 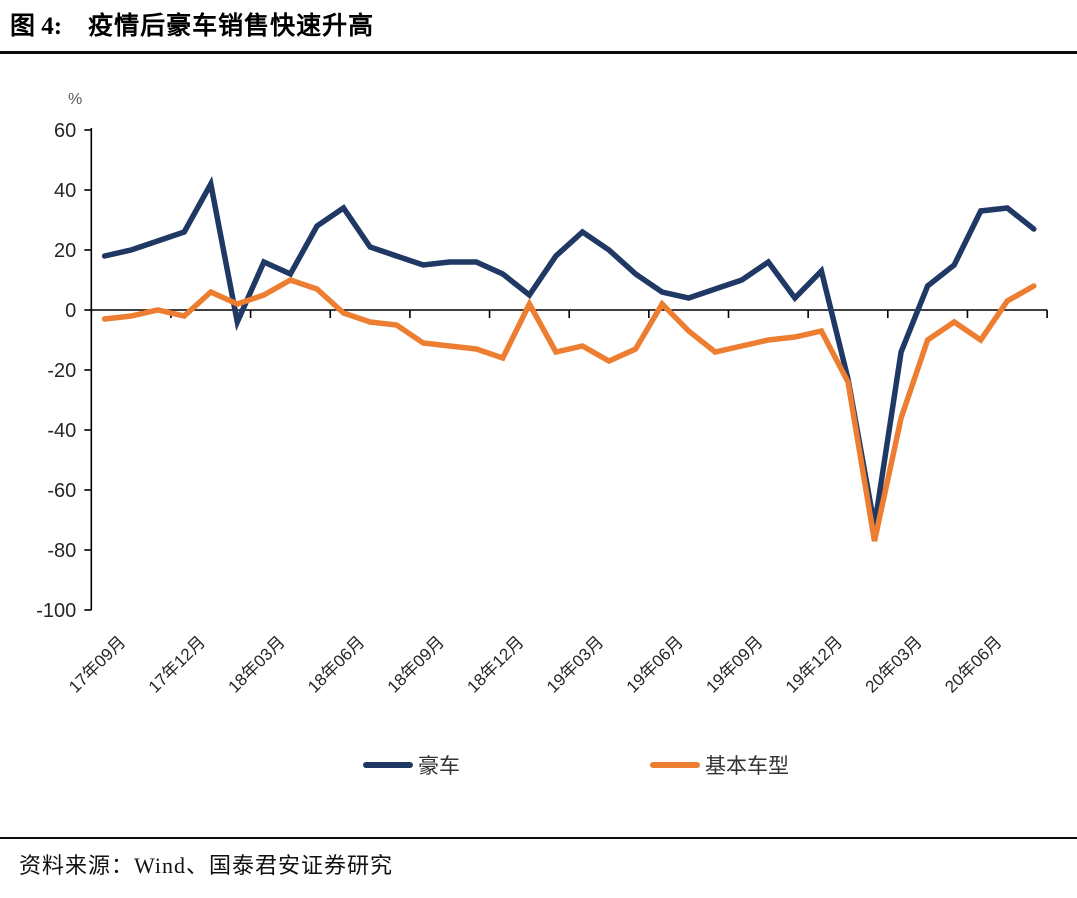 What do you see at coordinates (256, 664) in the screenshot?
I see `x-axis-tick-label: 18年03月` at bounding box center [256, 664].